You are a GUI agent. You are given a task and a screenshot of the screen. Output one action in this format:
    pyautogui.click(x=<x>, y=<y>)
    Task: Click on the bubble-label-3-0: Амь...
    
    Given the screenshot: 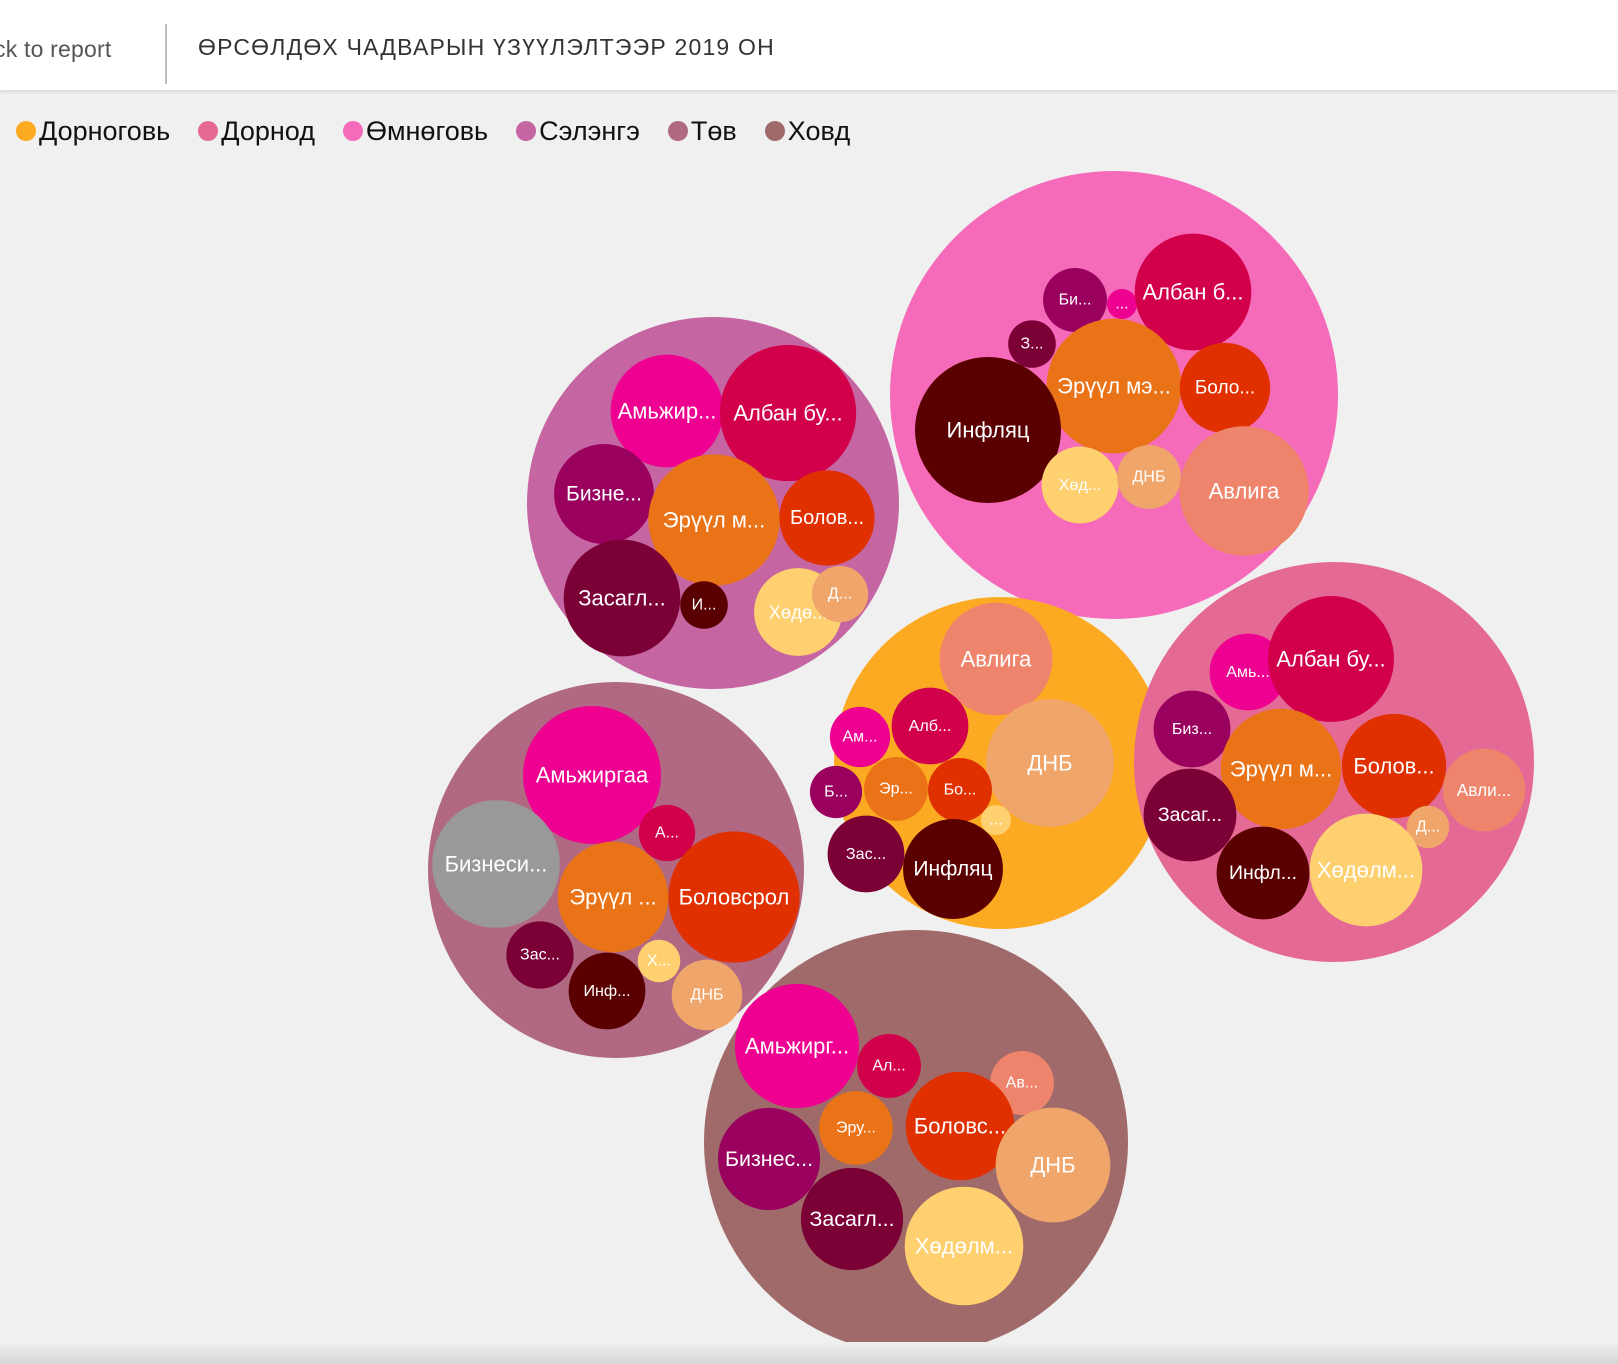 What is the action you would take?
    pyautogui.click(x=1248, y=672)
    